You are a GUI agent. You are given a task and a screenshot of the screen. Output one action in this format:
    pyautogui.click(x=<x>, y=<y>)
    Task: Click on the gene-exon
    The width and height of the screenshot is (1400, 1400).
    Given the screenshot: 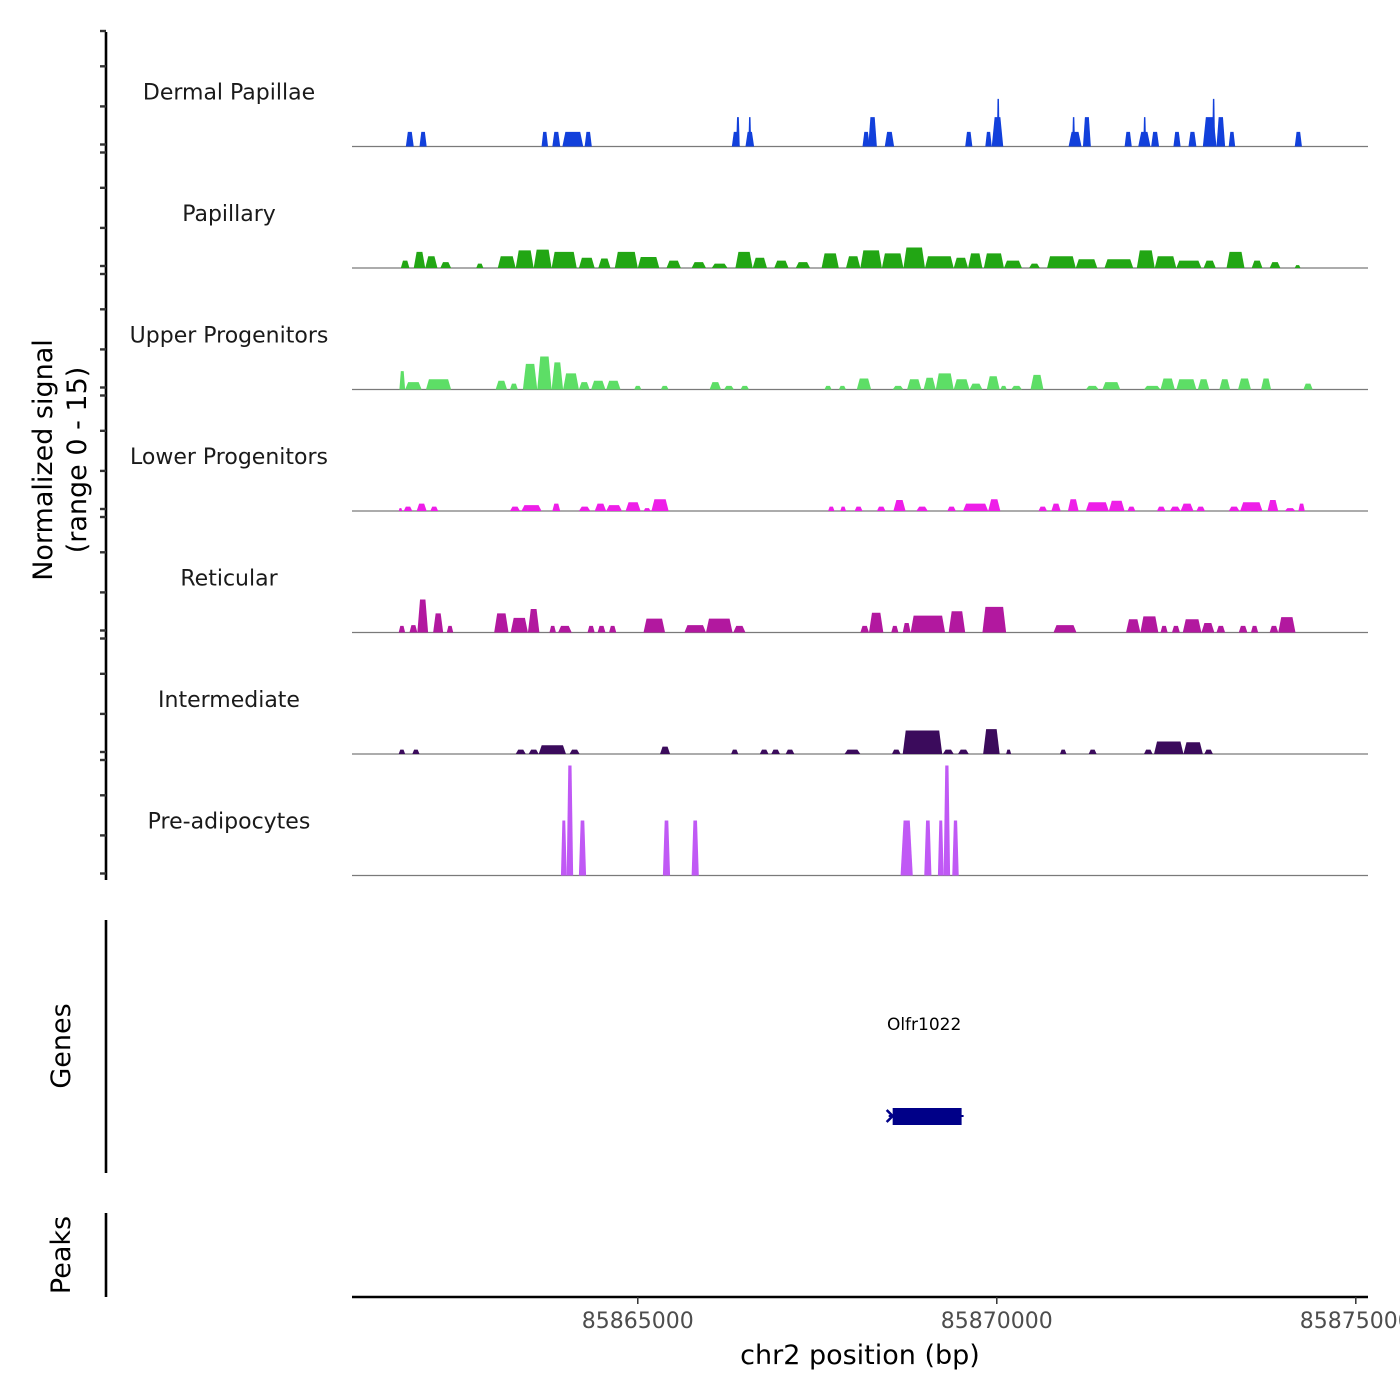 What is the action you would take?
    pyautogui.click(x=927, y=1116)
    